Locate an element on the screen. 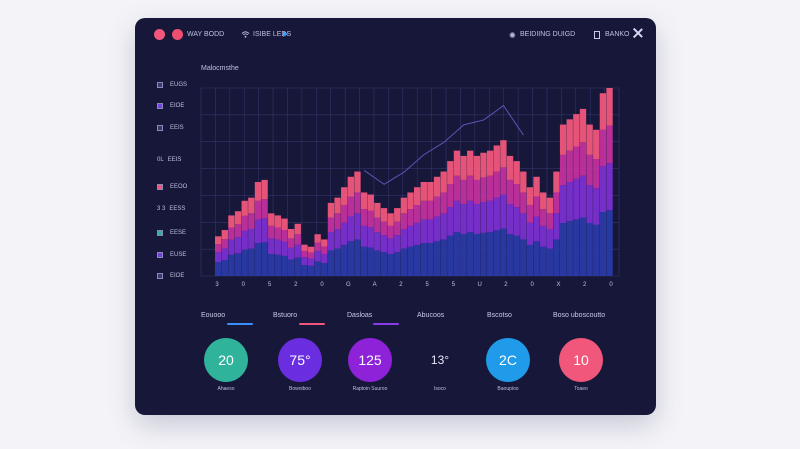 The width and height of the screenshot is (800, 449). window-pink-dot is located at coordinates (177, 34).